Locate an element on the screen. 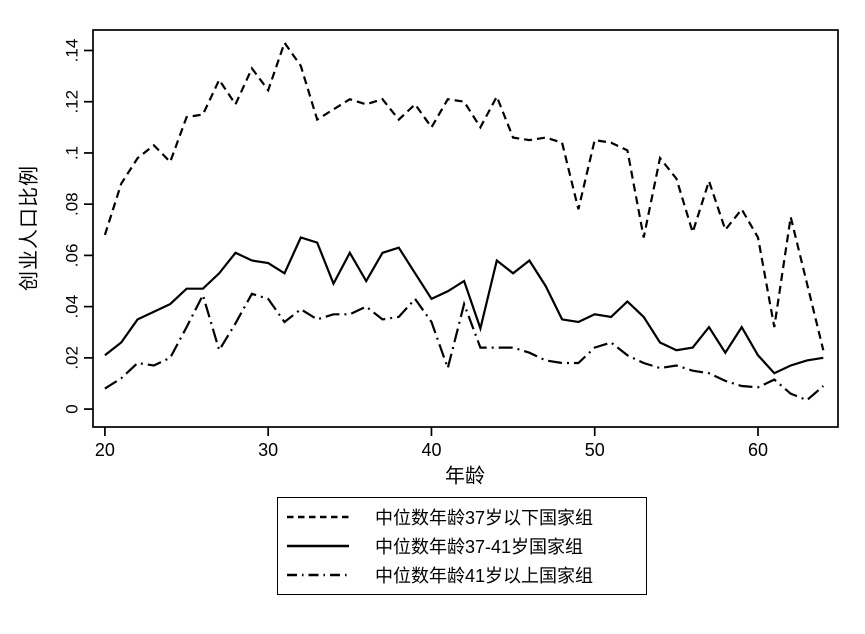 The image size is (865, 634). y-tick-label: 0 is located at coordinates (71, 408).